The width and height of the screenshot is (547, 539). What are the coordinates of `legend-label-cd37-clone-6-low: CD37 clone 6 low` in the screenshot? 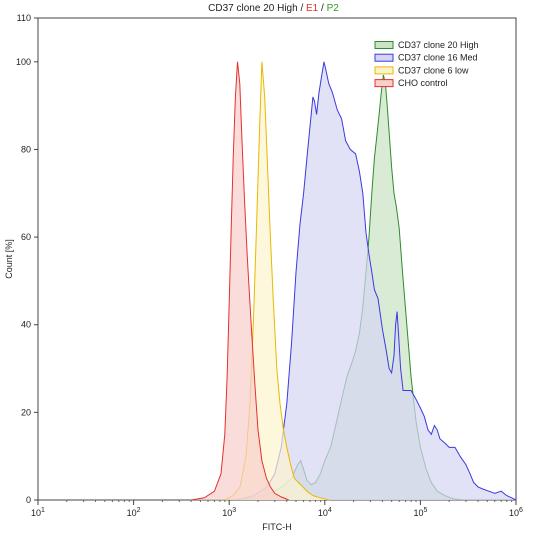 It's located at (433, 70).